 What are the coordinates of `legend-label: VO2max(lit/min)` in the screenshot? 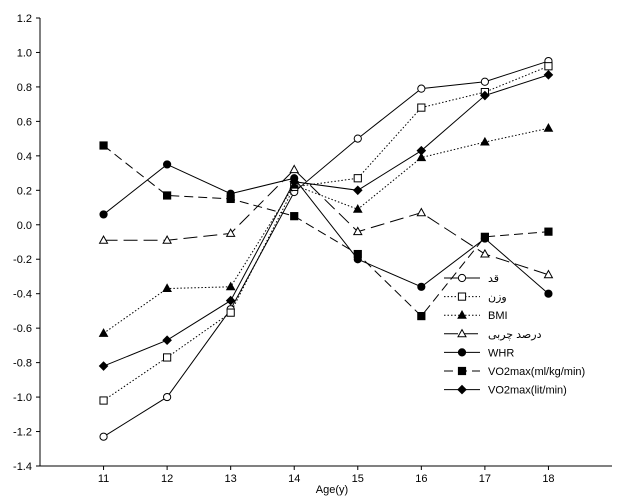 It's located at (527, 391).